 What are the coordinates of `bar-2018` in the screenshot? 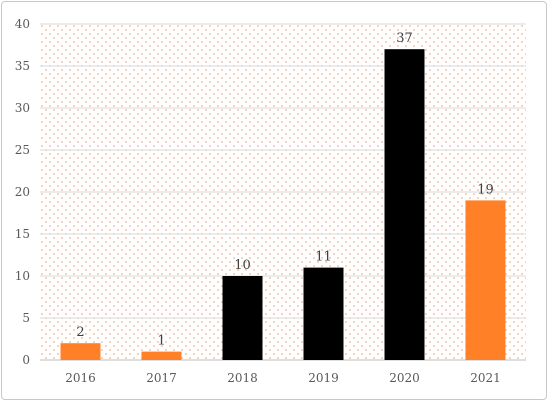 It's located at (242, 318).